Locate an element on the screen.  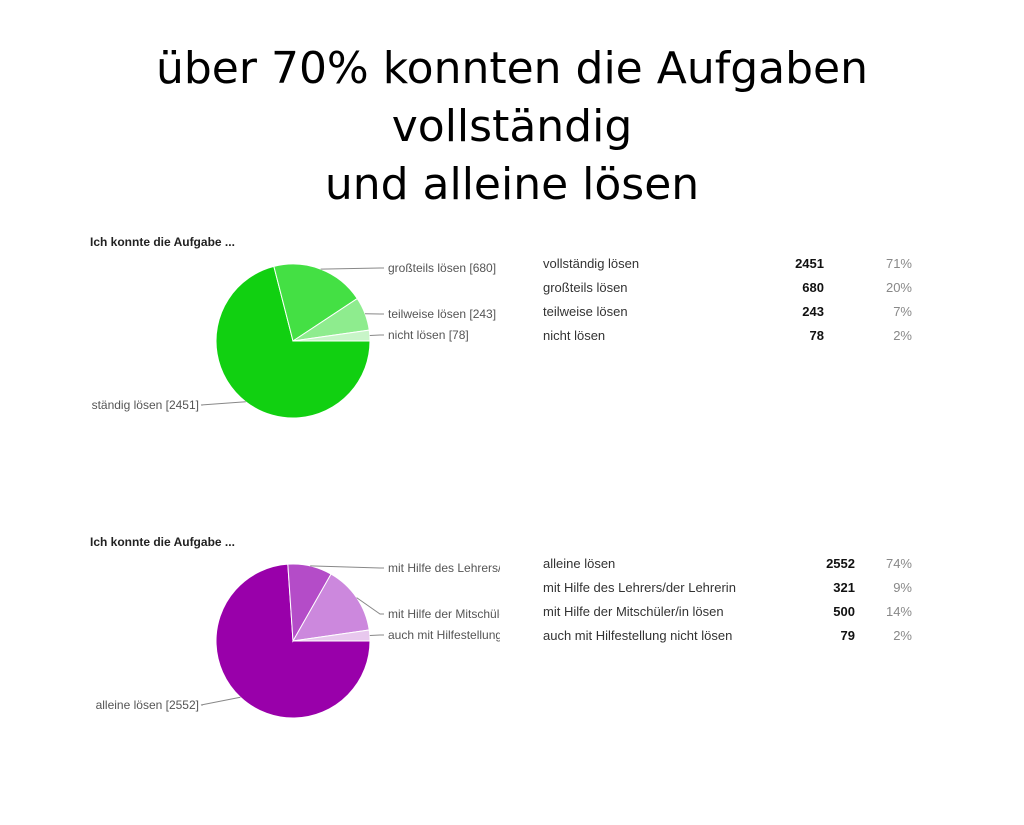
row-label: vollständig lösen is located at coordinates (658, 264).